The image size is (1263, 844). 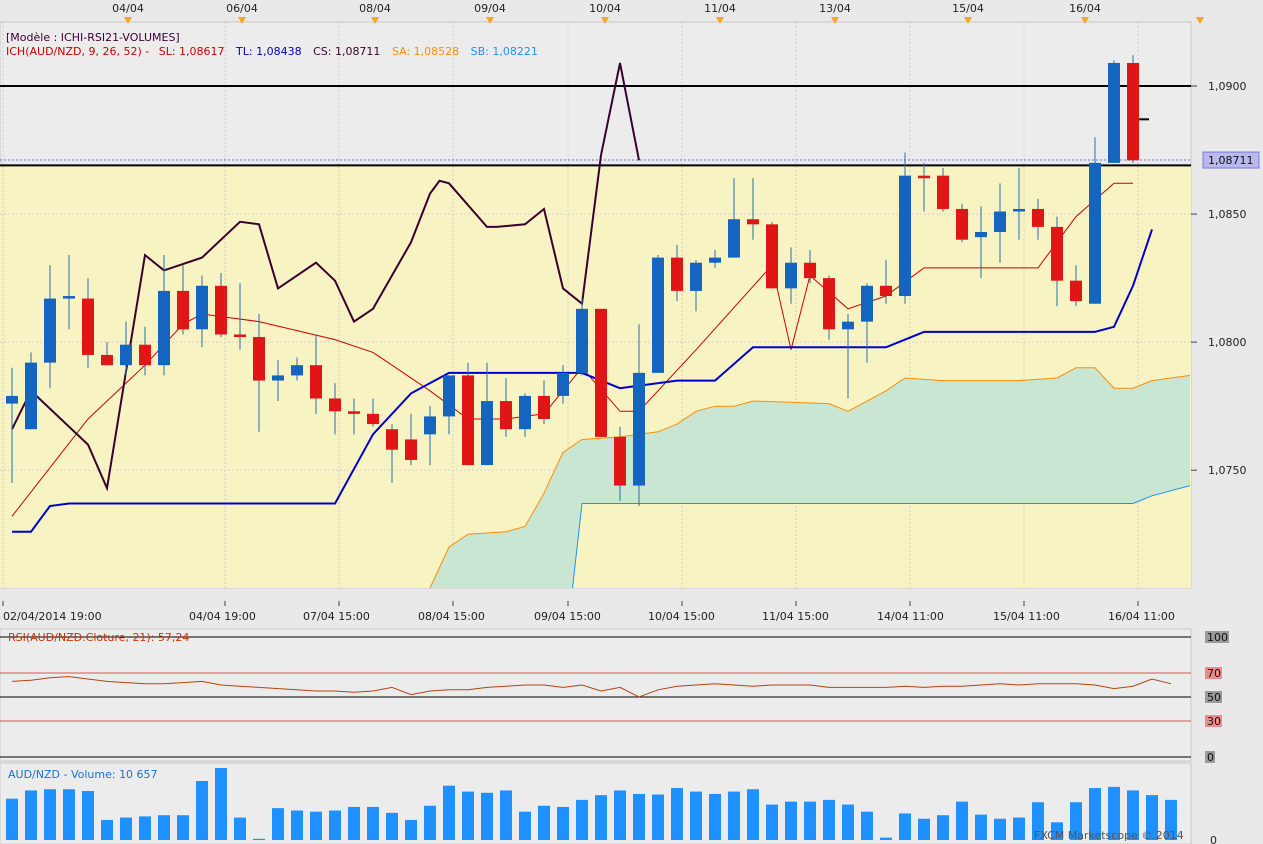 I want to click on rsi-tick-label: 100, so click(x=1217, y=637).